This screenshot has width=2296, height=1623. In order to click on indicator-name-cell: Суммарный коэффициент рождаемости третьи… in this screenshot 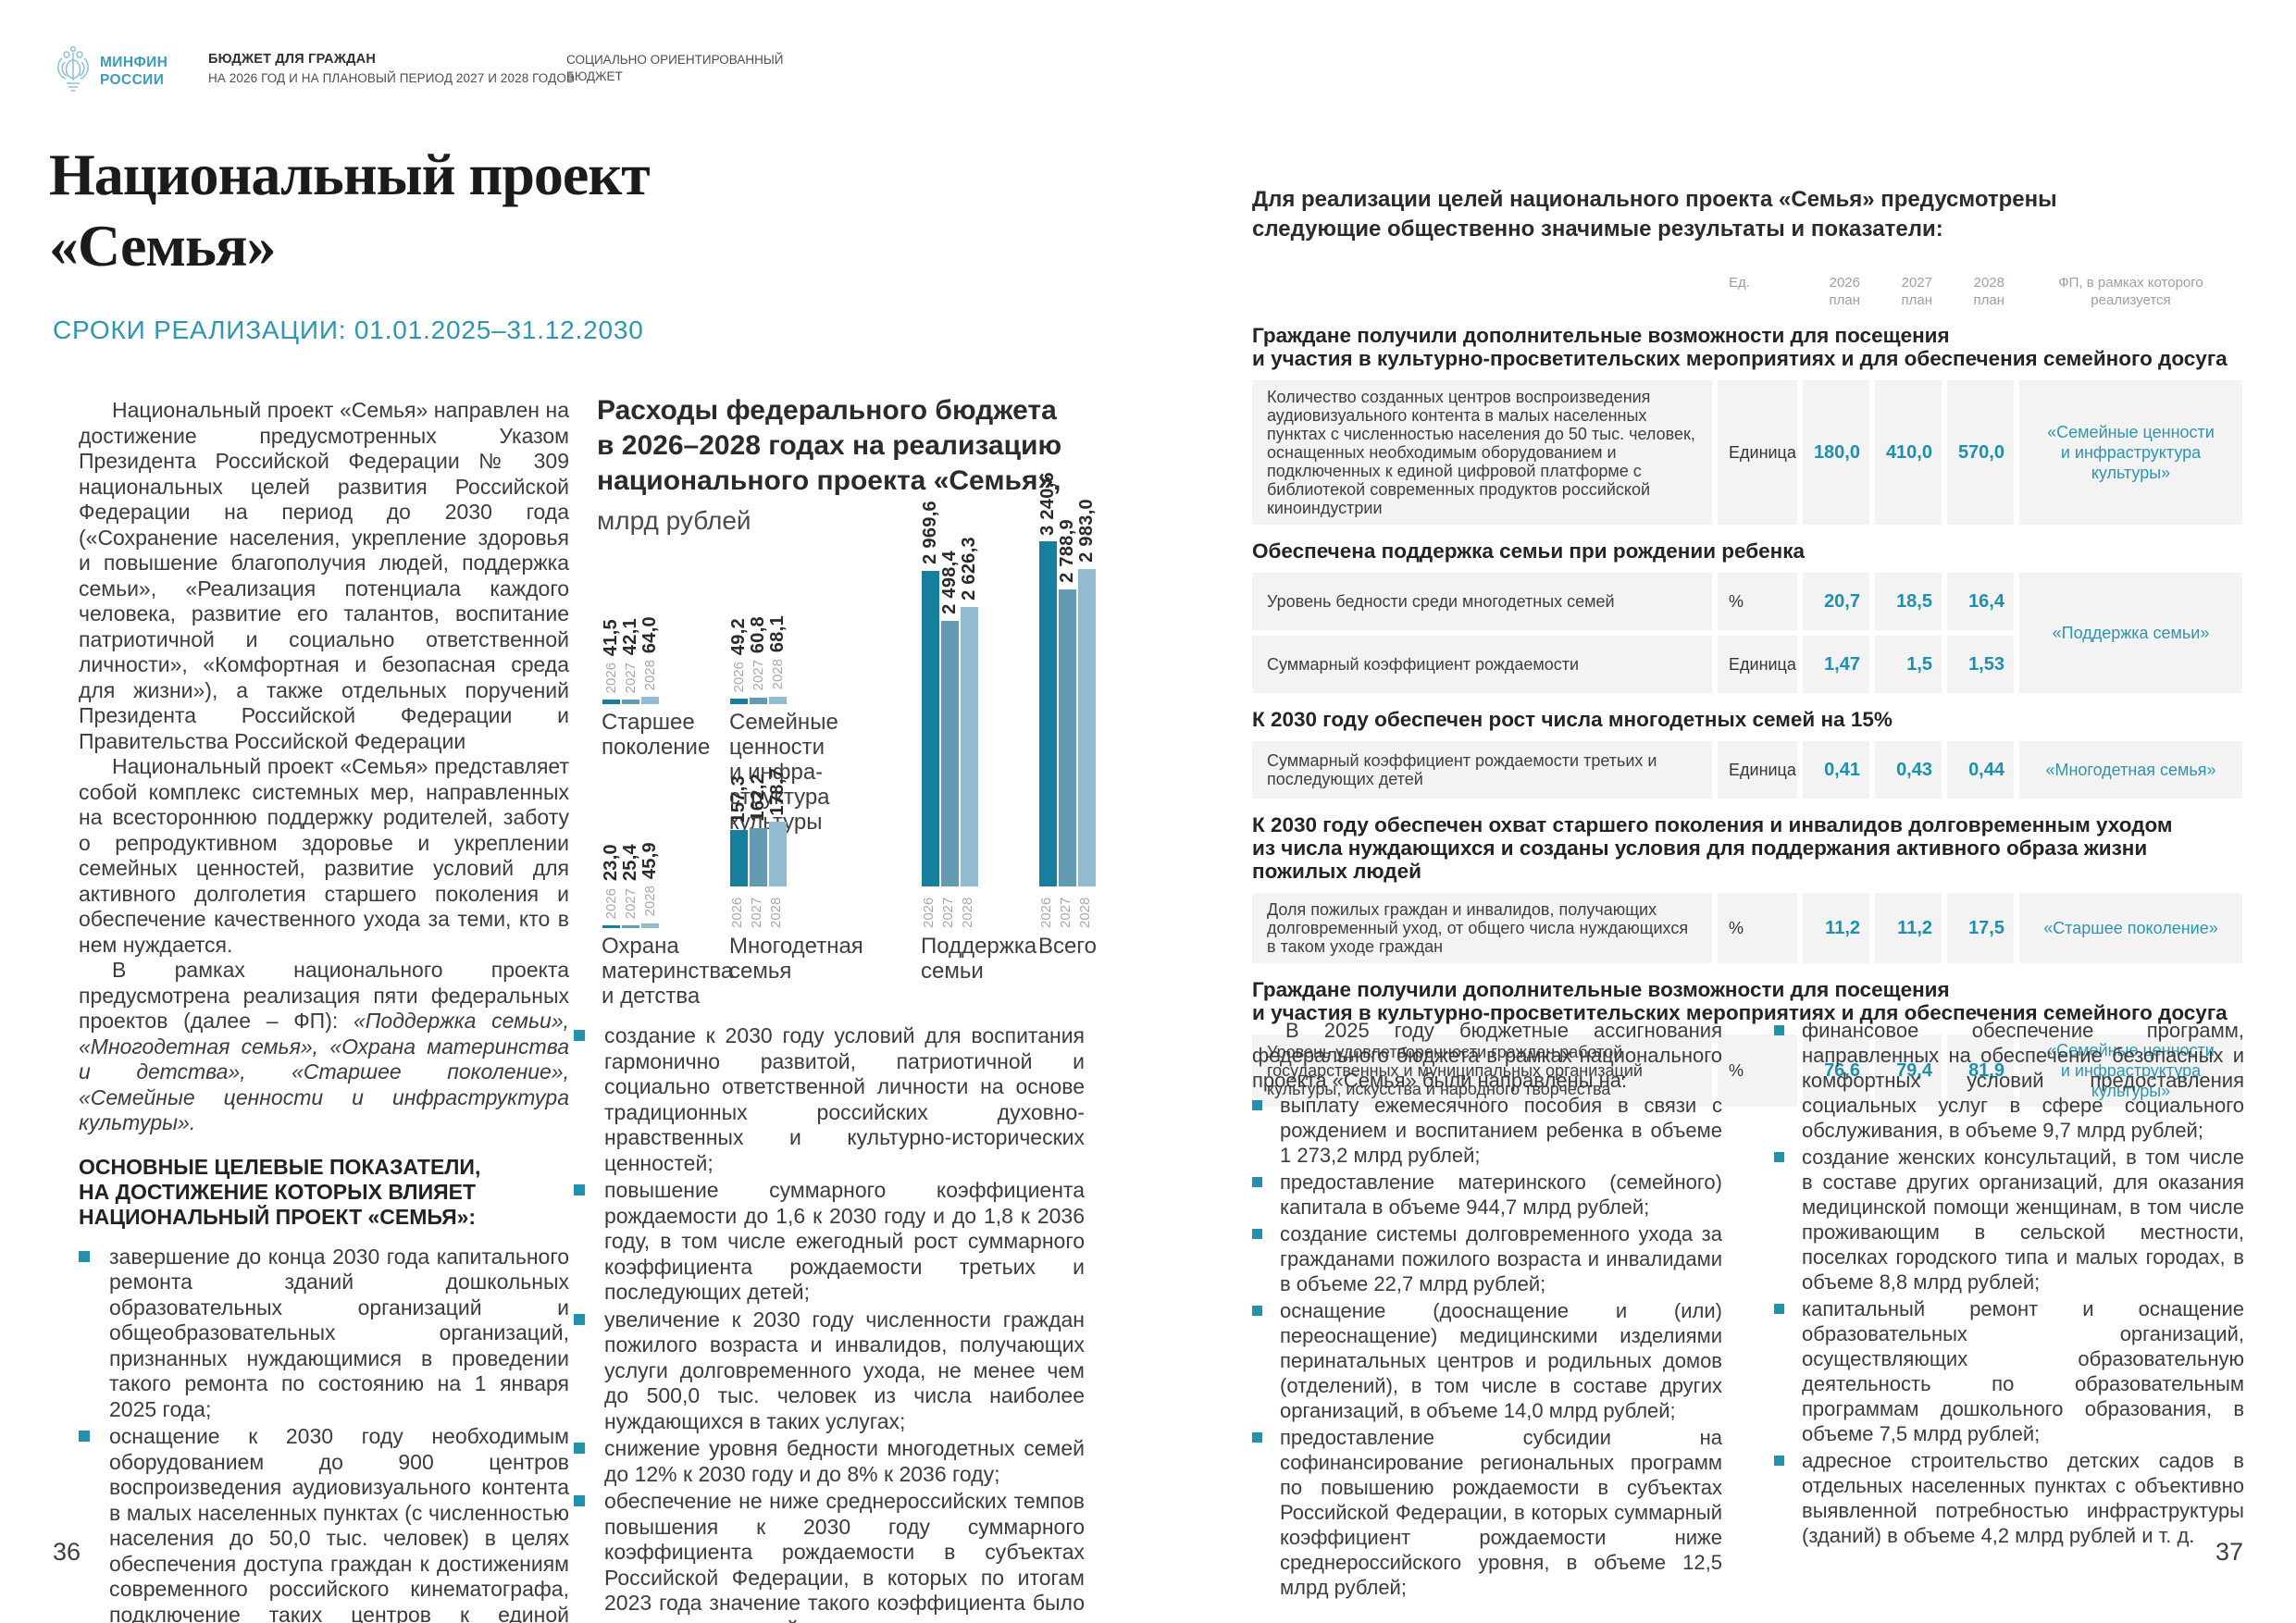, I will do `click(1482, 770)`.